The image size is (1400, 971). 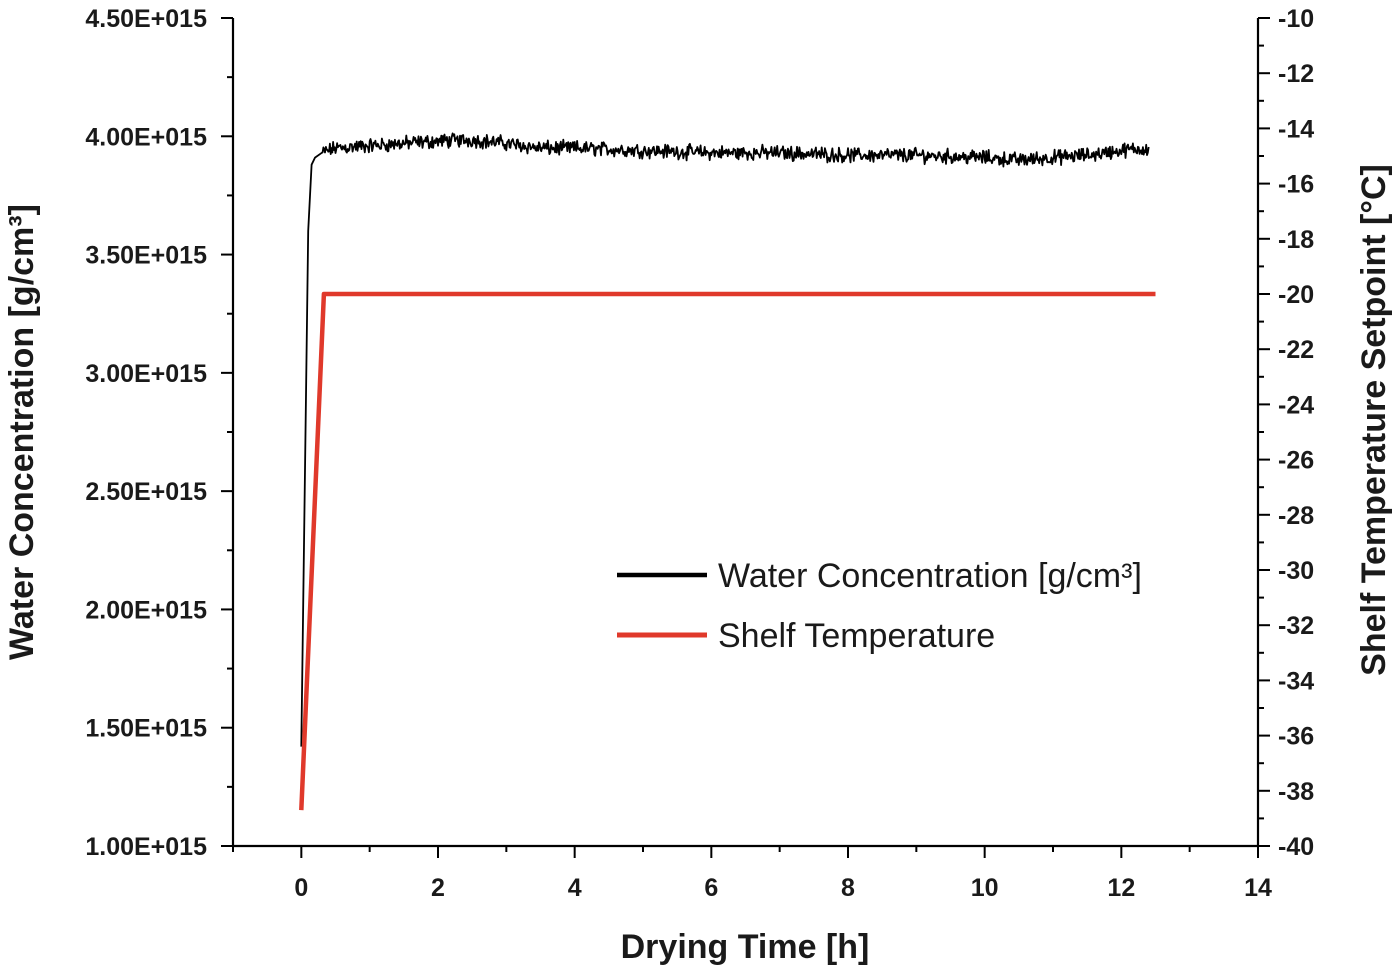 I want to click on y-tick-label: 2.50E+015, so click(x=146, y=492).